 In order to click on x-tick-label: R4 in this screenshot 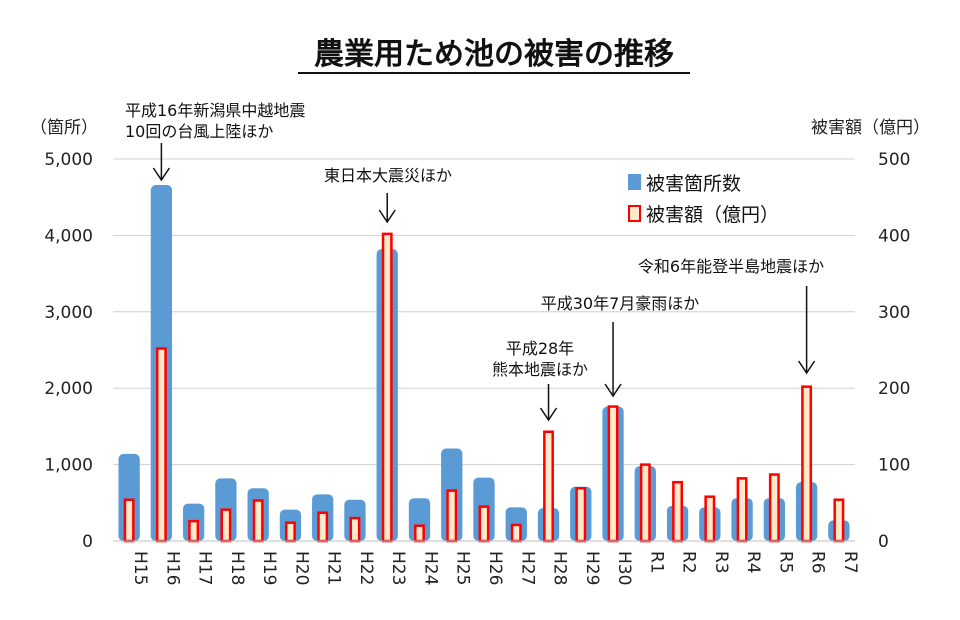, I will do `click(753, 562)`.